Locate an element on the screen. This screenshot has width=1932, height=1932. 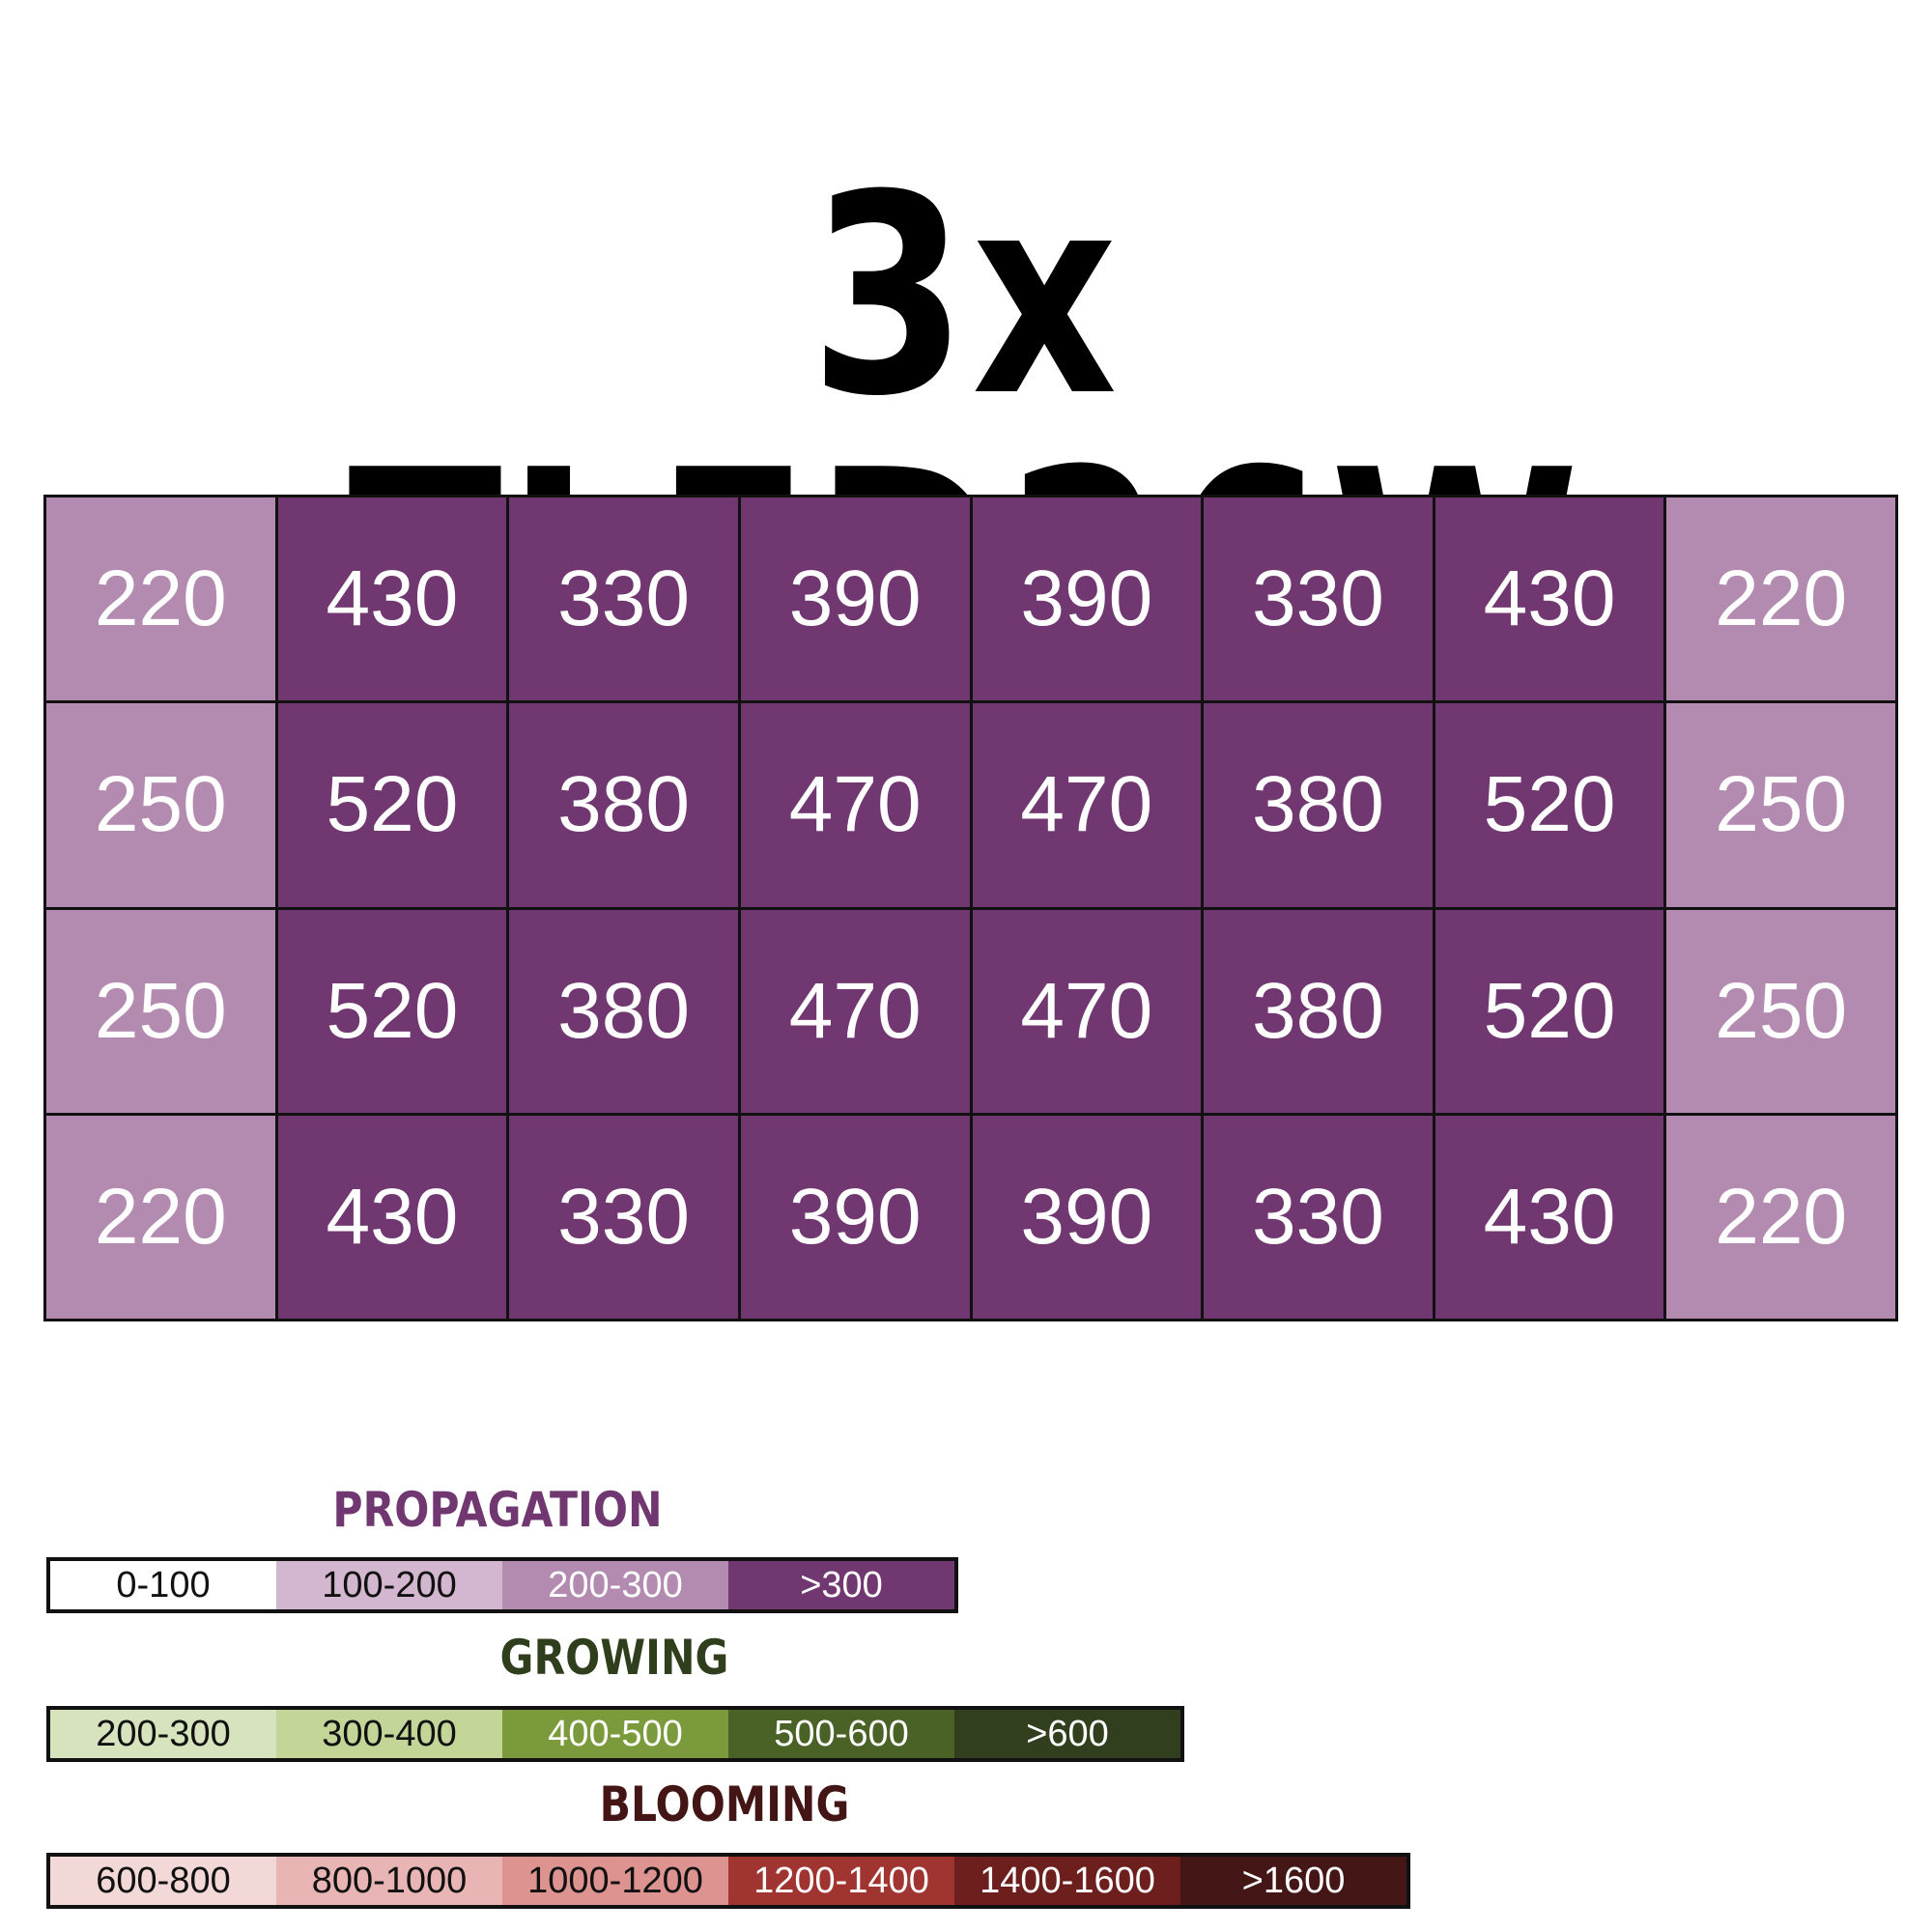
legend-swatch: 1000-1200 is located at coordinates (615, 1881).